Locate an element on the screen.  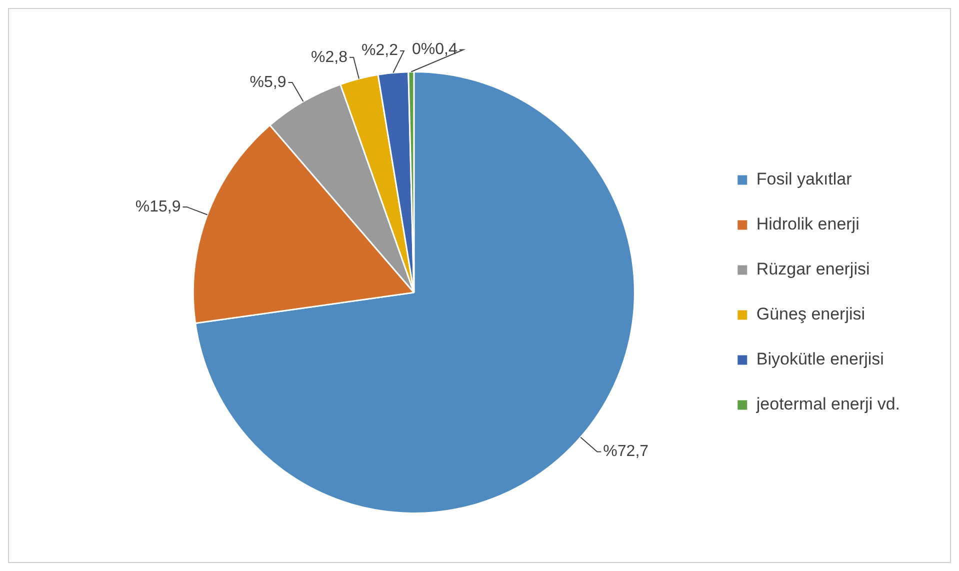
data-label: 0%0,4 is located at coordinates (435, 49).